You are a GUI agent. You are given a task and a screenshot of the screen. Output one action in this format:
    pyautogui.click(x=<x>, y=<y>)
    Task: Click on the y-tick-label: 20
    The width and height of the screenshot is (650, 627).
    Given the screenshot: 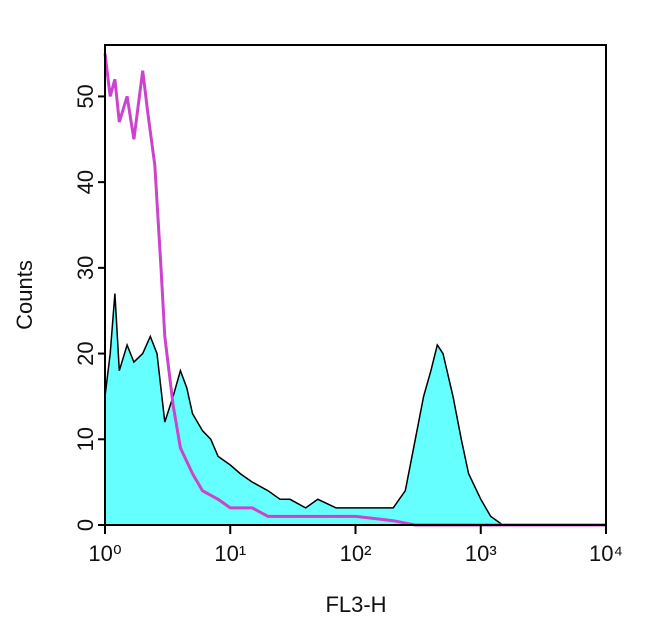 What is the action you would take?
    pyautogui.click(x=85, y=353)
    